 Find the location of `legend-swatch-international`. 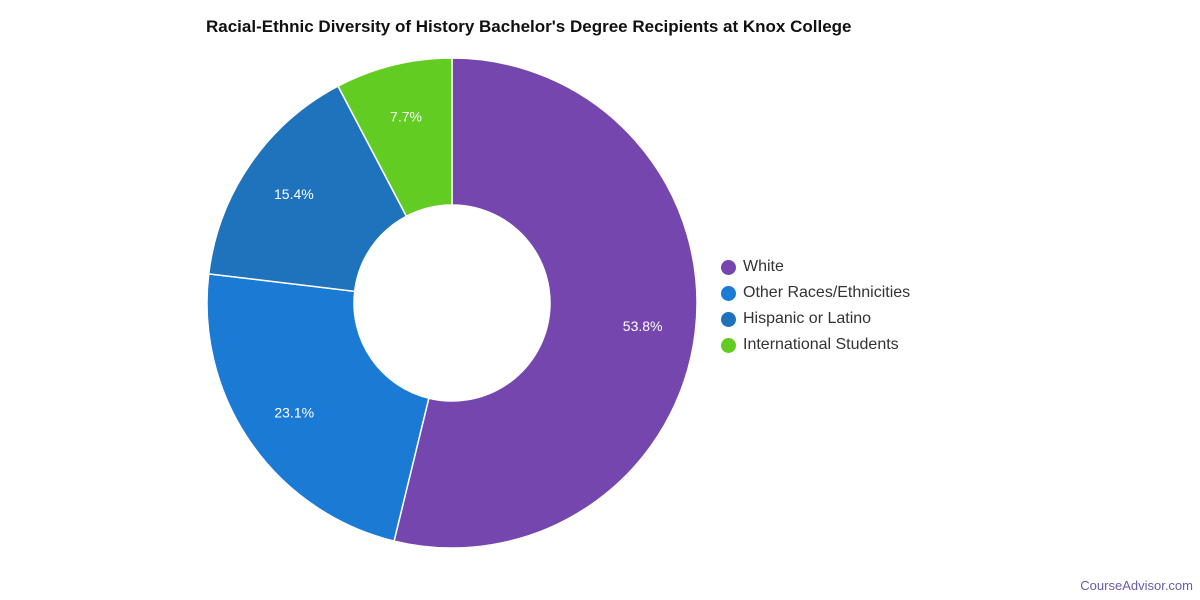

legend-swatch-international is located at coordinates (728, 345).